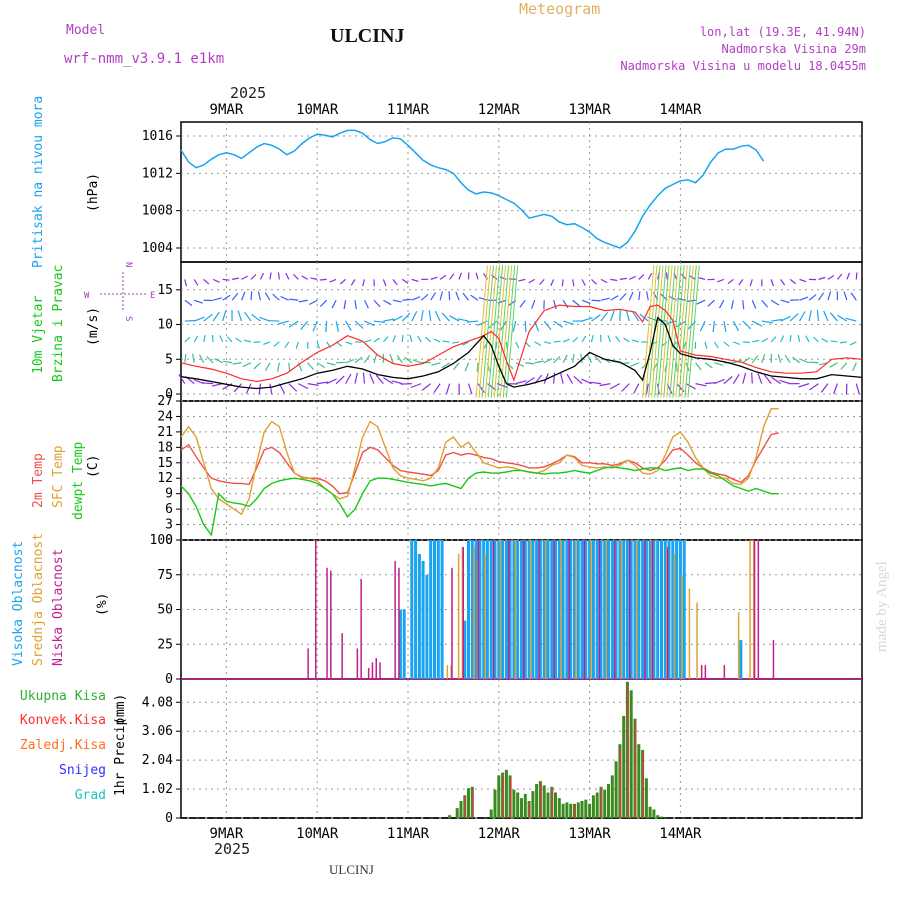  What do you see at coordinates (82, 770) in the screenshot?
I see `precip-snow-label: Snijeg` at bounding box center [82, 770].